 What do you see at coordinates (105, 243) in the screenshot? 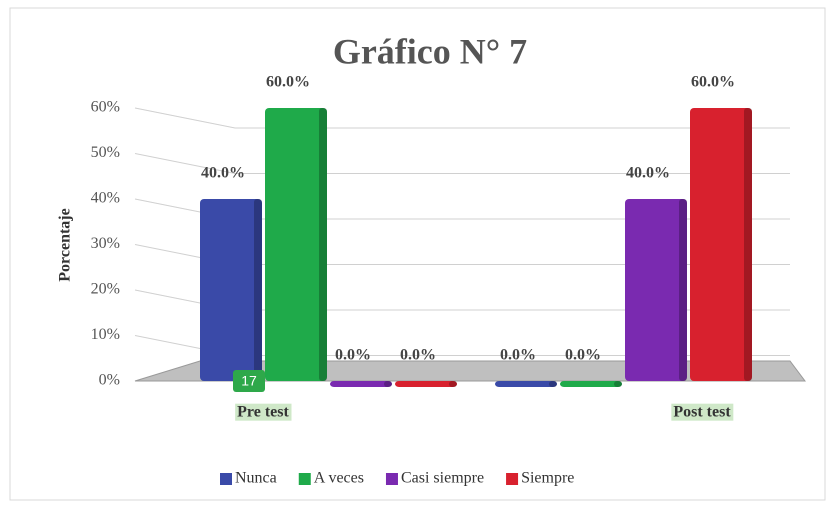
I see `y-tick-label: 30%` at bounding box center [105, 243].